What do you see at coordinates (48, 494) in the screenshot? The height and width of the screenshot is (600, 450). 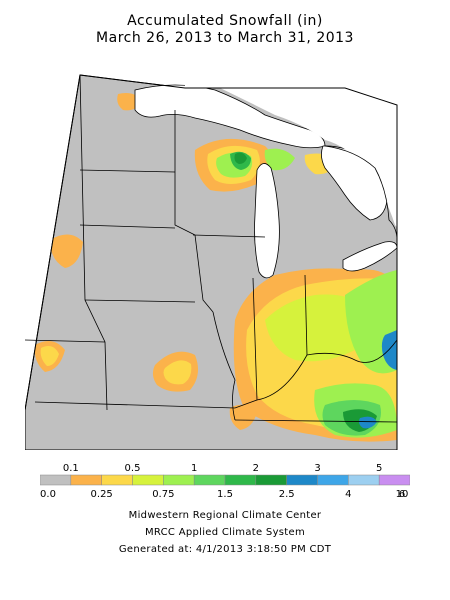 I see `legend-bottom-label: 0.0` at bounding box center [48, 494].